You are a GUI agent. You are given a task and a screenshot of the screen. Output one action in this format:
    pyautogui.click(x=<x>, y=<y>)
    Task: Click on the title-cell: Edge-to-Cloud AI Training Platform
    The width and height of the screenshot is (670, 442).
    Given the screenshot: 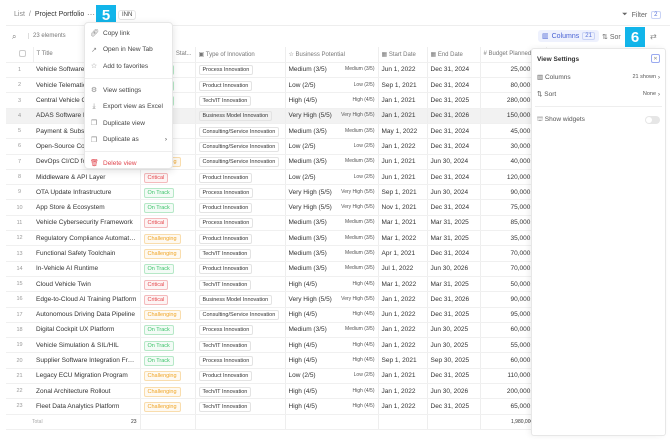 What is the action you would take?
    pyautogui.click(x=87, y=299)
    